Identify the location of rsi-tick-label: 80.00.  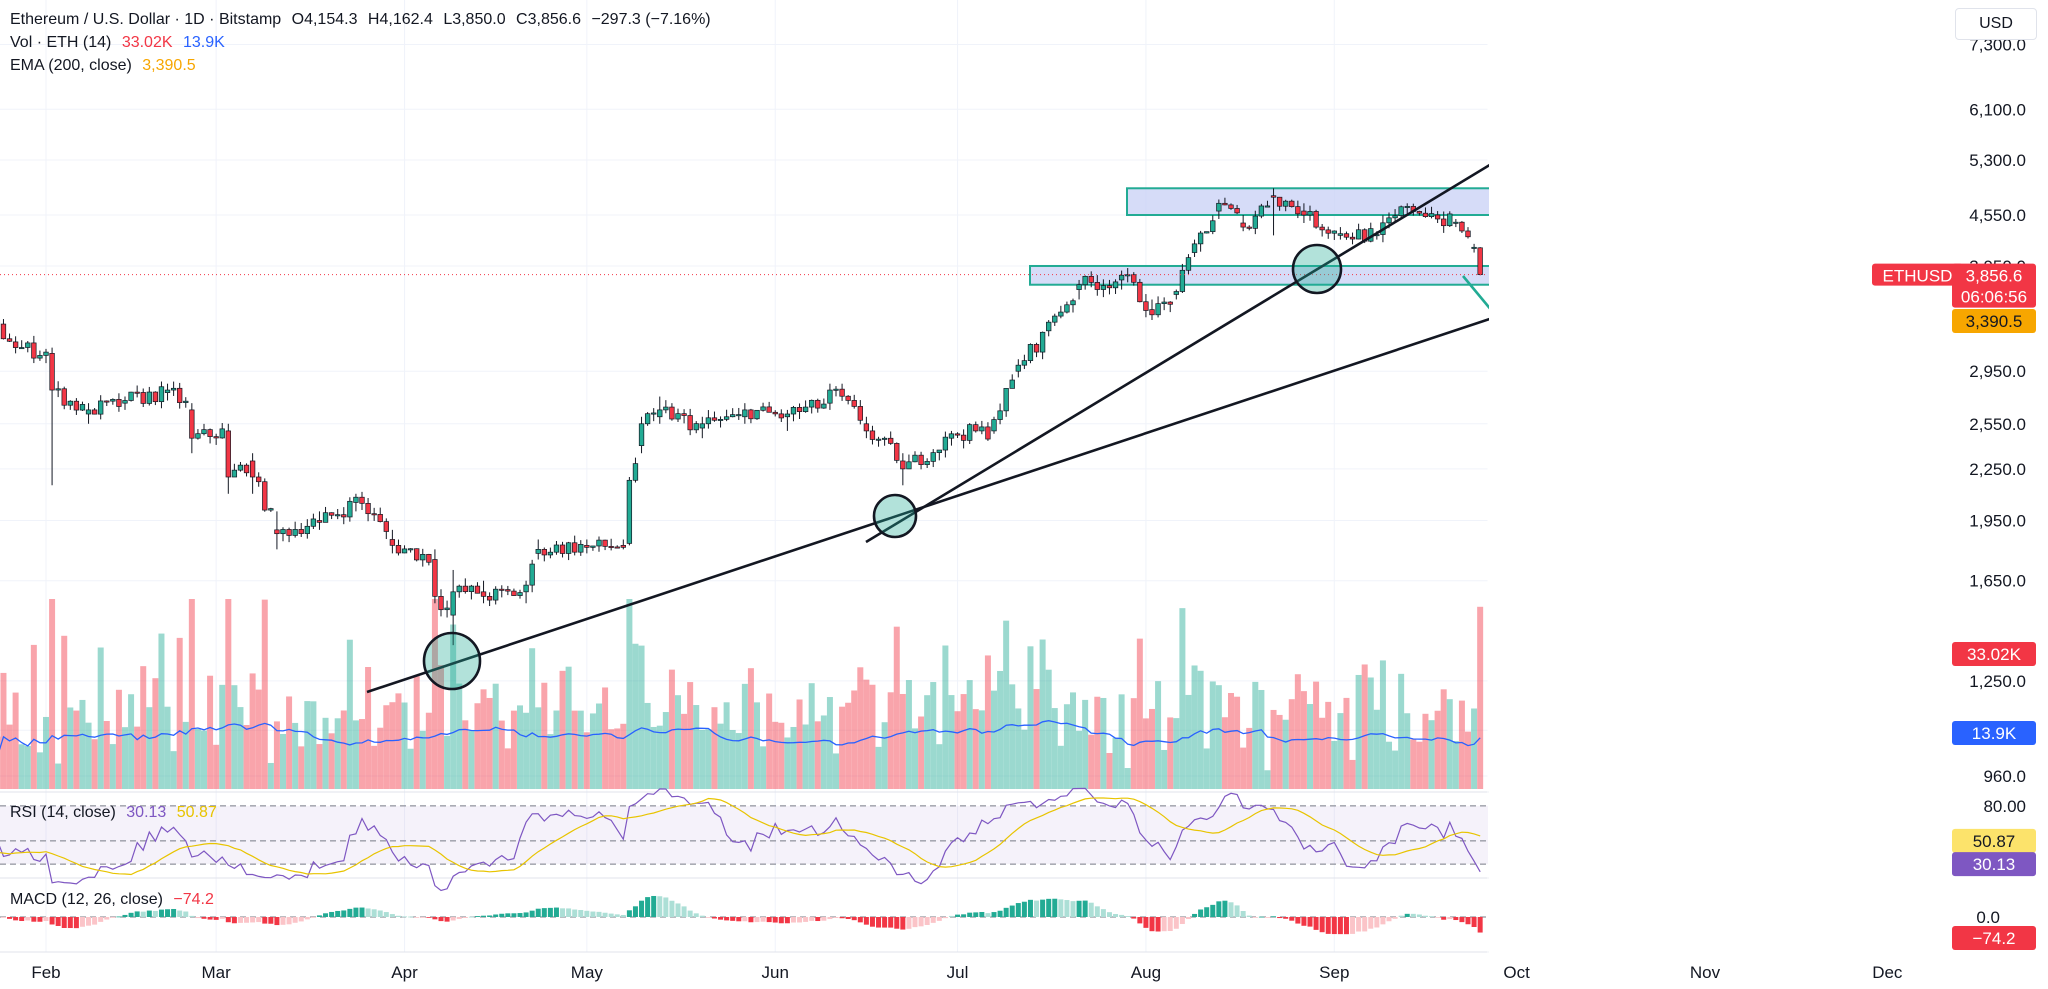
(2004, 806).